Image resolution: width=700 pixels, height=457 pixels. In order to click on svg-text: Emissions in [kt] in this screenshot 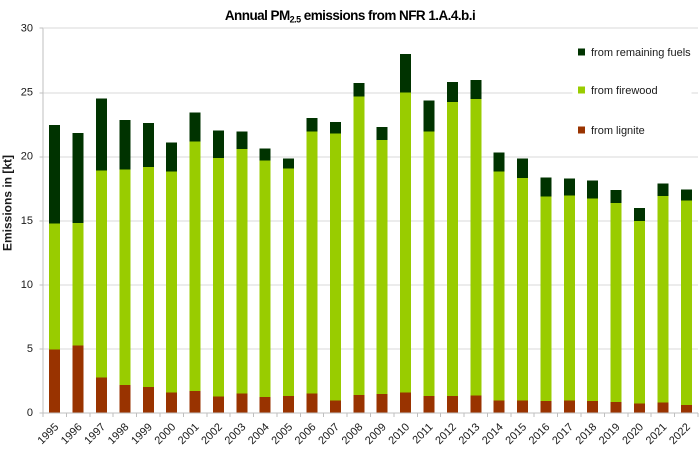, I will do `click(8, 203)`.